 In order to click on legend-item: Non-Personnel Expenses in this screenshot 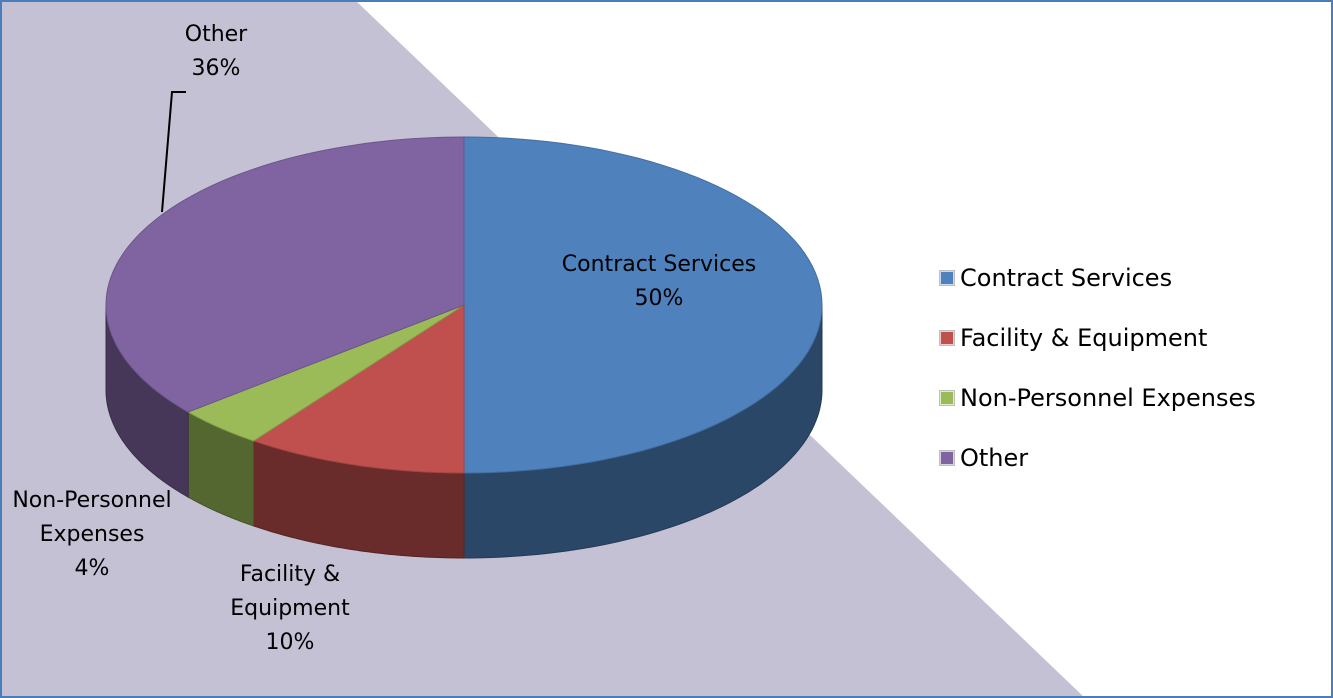, I will do `click(1097, 398)`.